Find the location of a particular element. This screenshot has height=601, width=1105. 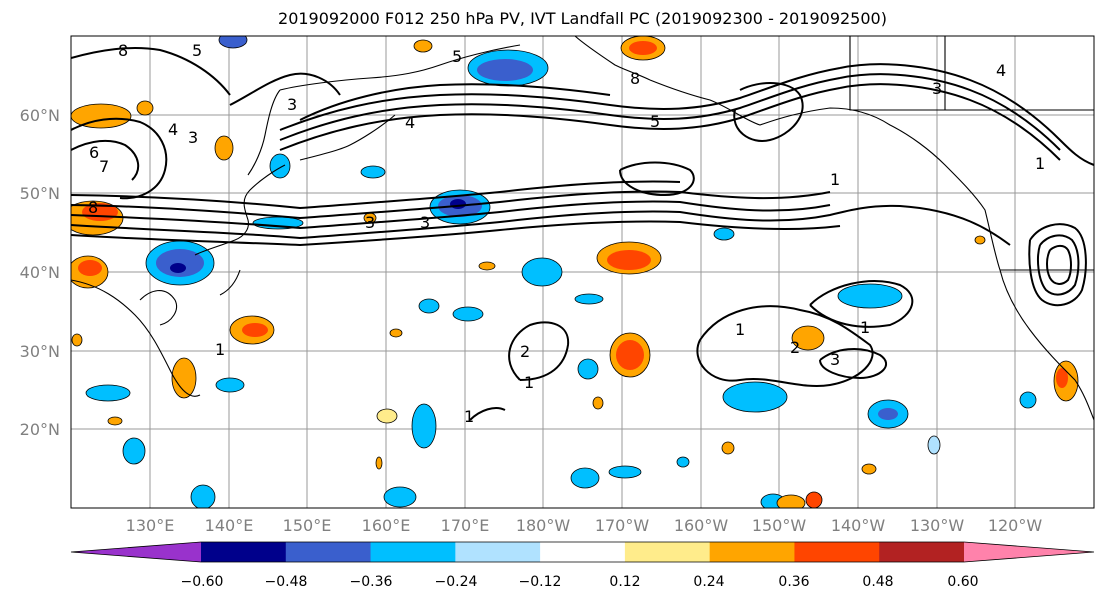

colorbar-outline is located at coordinates (582, 552).